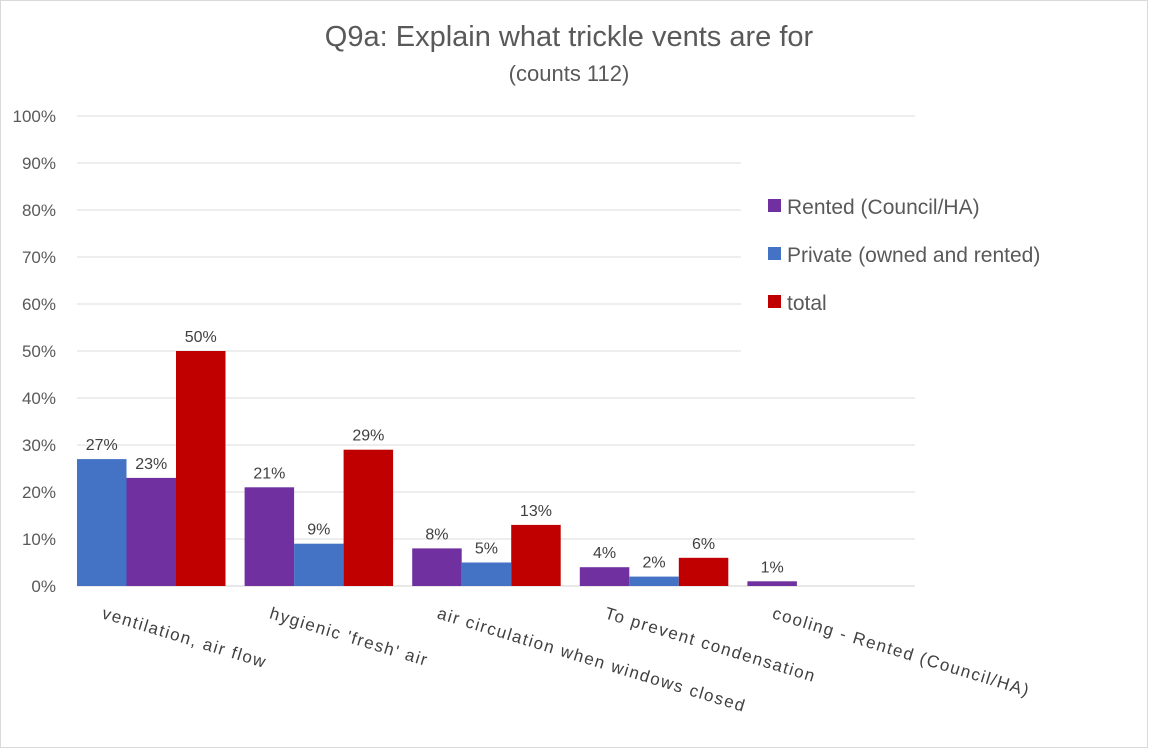 Image resolution: width=1150 pixels, height=750 pixels. I want to click on data-label: 6%, so click(703, 544).